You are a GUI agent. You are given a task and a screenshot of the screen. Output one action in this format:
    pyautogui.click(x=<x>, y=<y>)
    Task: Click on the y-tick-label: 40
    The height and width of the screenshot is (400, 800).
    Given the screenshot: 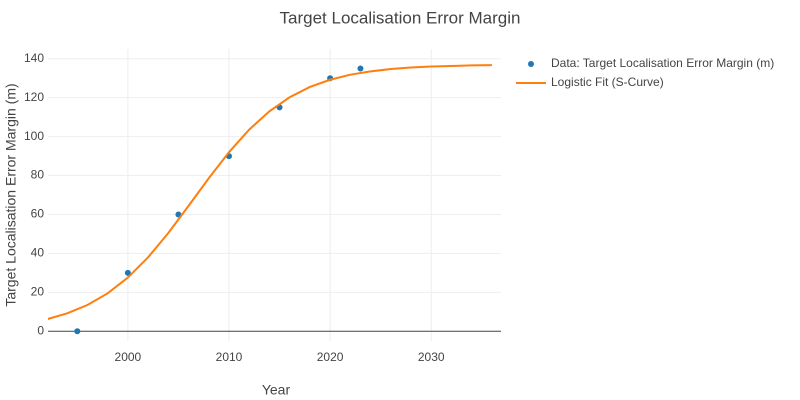 What is the action you would take?
    pyautogui.click(x=38, y=253)
    